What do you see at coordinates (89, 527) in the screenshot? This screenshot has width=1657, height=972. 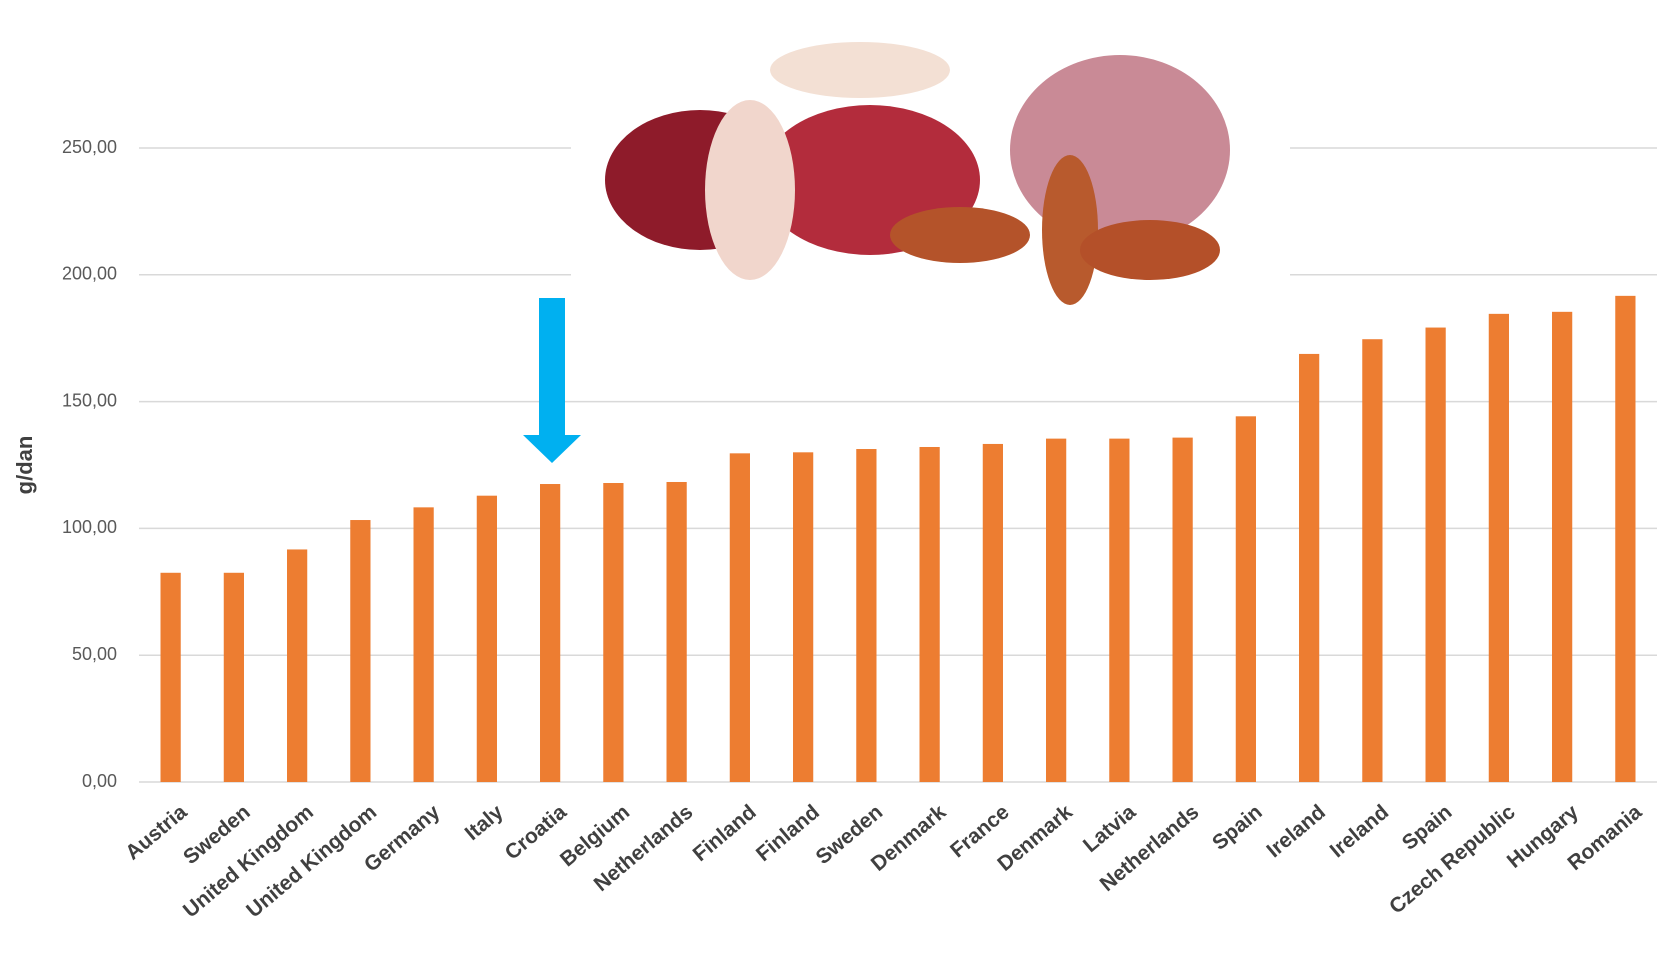 I see `y-tick-label: 100,00` at bounding box center [89, 527].